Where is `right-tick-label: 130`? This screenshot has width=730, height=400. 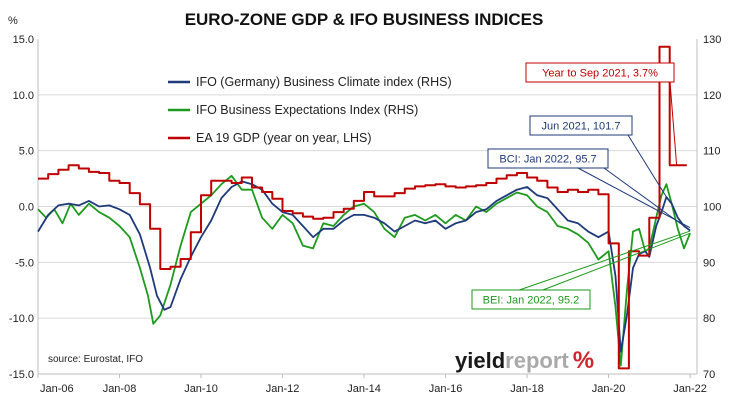
right-tick-label: 130 is located at coordinates (712, 40).